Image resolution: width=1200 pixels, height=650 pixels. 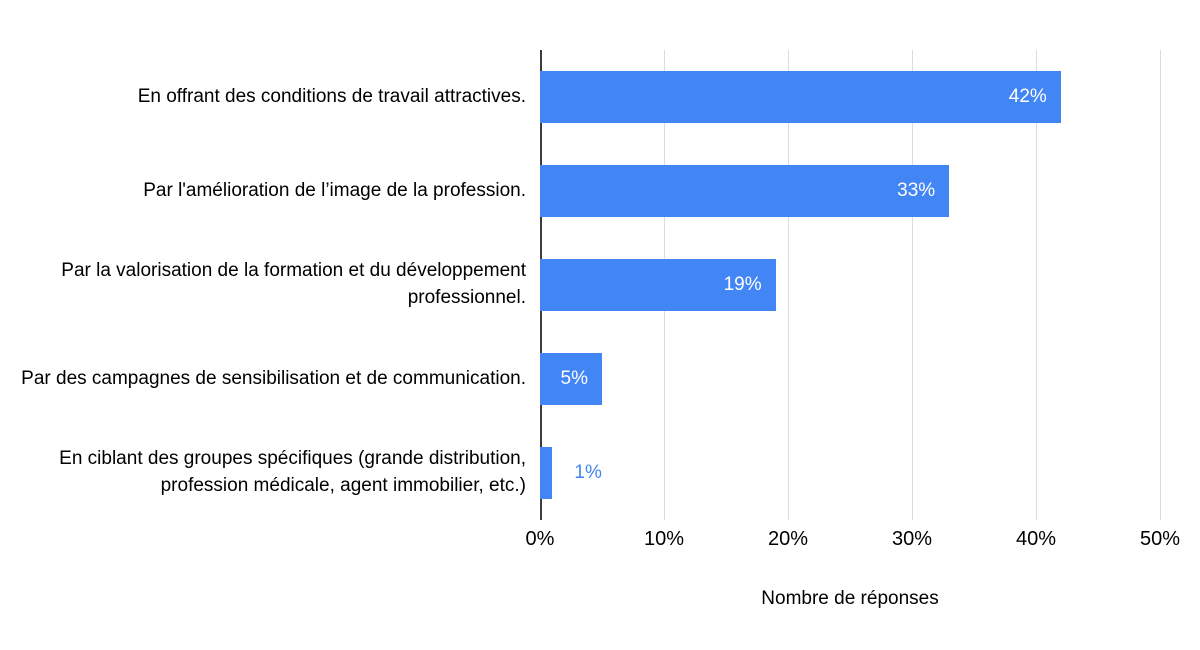 I want to click on bar-row: 42%, so click(x=850, y=97).